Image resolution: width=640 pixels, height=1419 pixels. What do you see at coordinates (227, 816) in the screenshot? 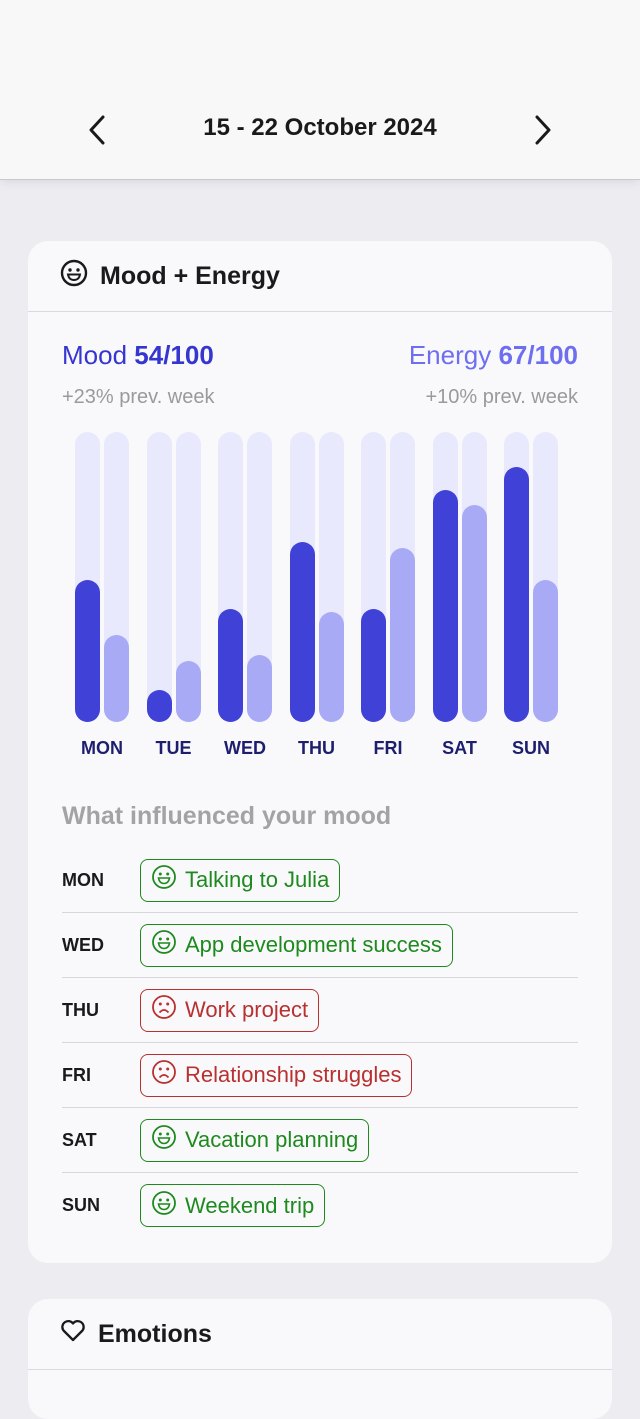
I see `influence-title: What influenced your mood` at bounding box center [227, 816].